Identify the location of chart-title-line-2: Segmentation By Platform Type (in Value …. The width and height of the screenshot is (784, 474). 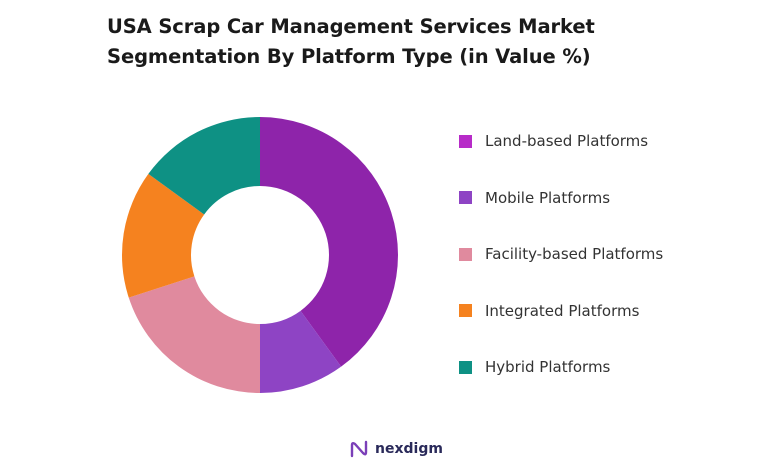
(349, 56).